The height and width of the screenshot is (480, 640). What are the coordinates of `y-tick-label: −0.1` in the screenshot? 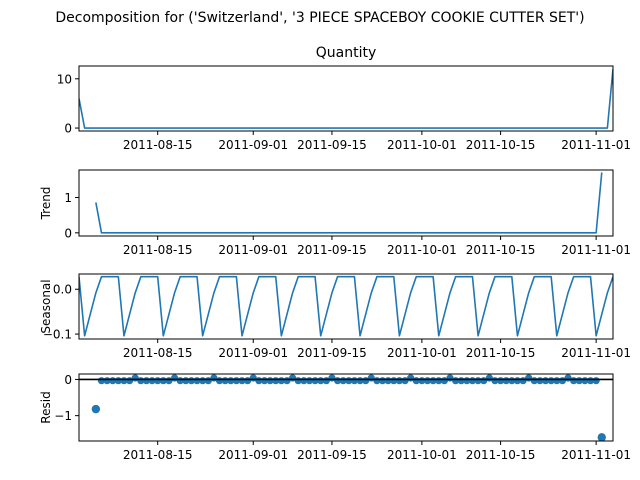 It's located at (57, 335).